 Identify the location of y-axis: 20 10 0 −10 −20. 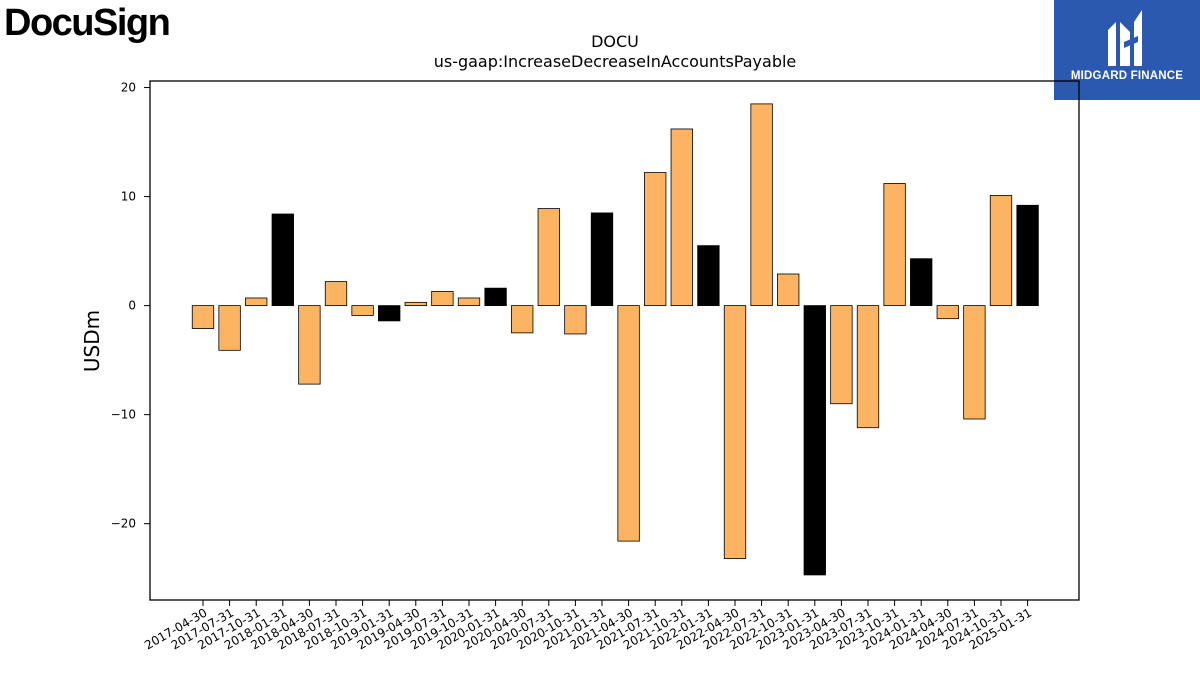
(130, 306).